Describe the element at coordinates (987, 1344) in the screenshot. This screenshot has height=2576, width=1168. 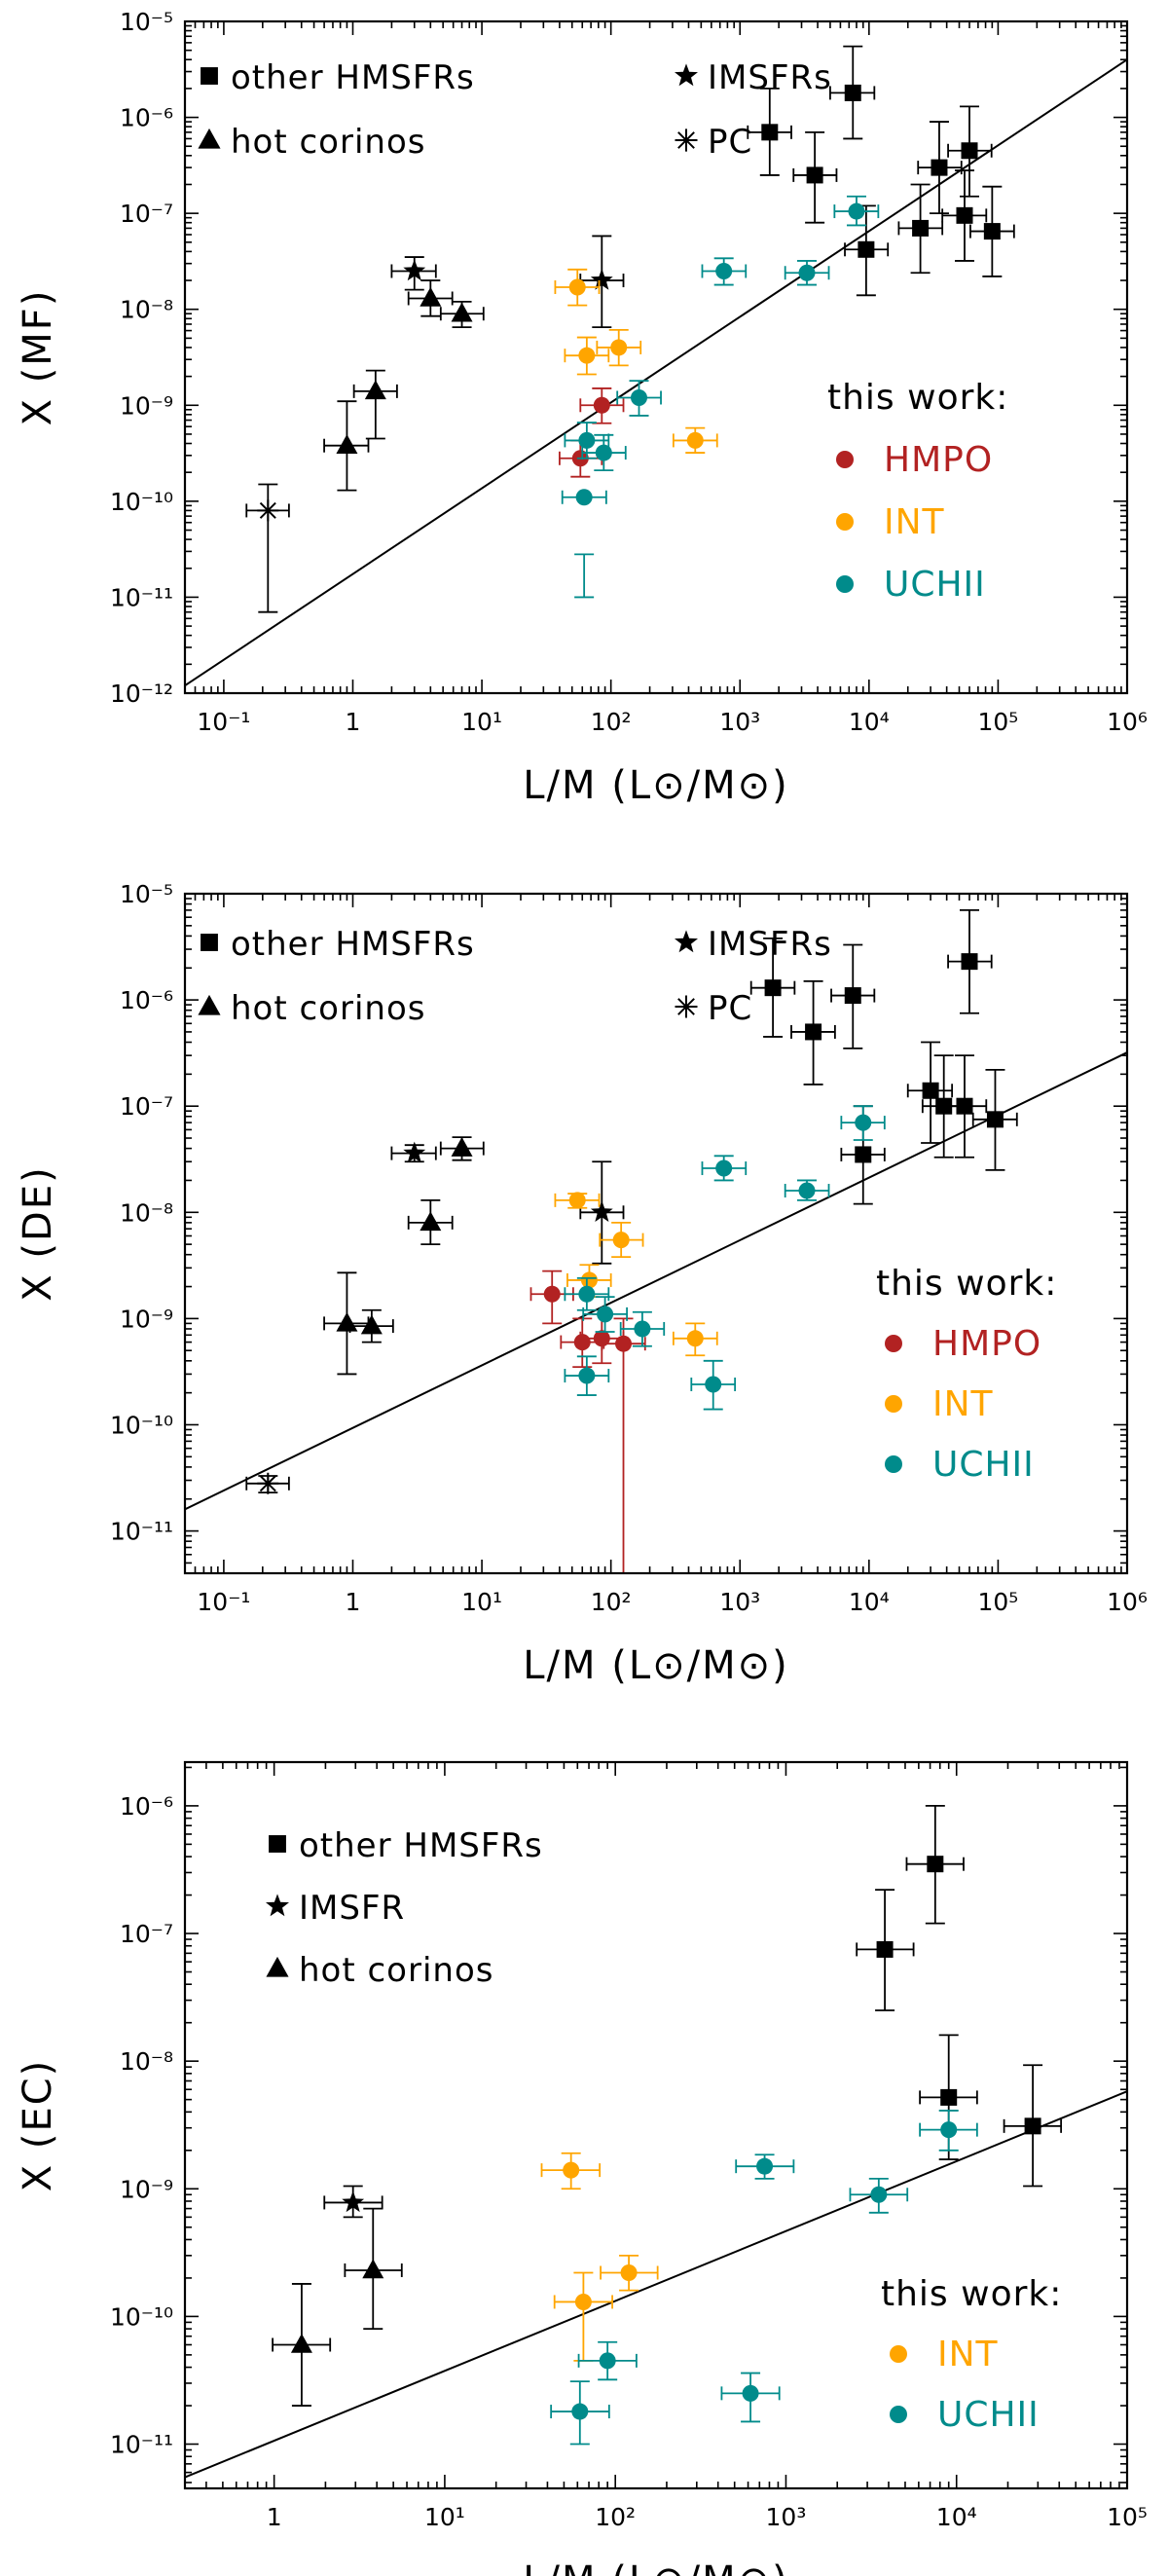
I see `legend-label-hmpo: HMPO` at that location.